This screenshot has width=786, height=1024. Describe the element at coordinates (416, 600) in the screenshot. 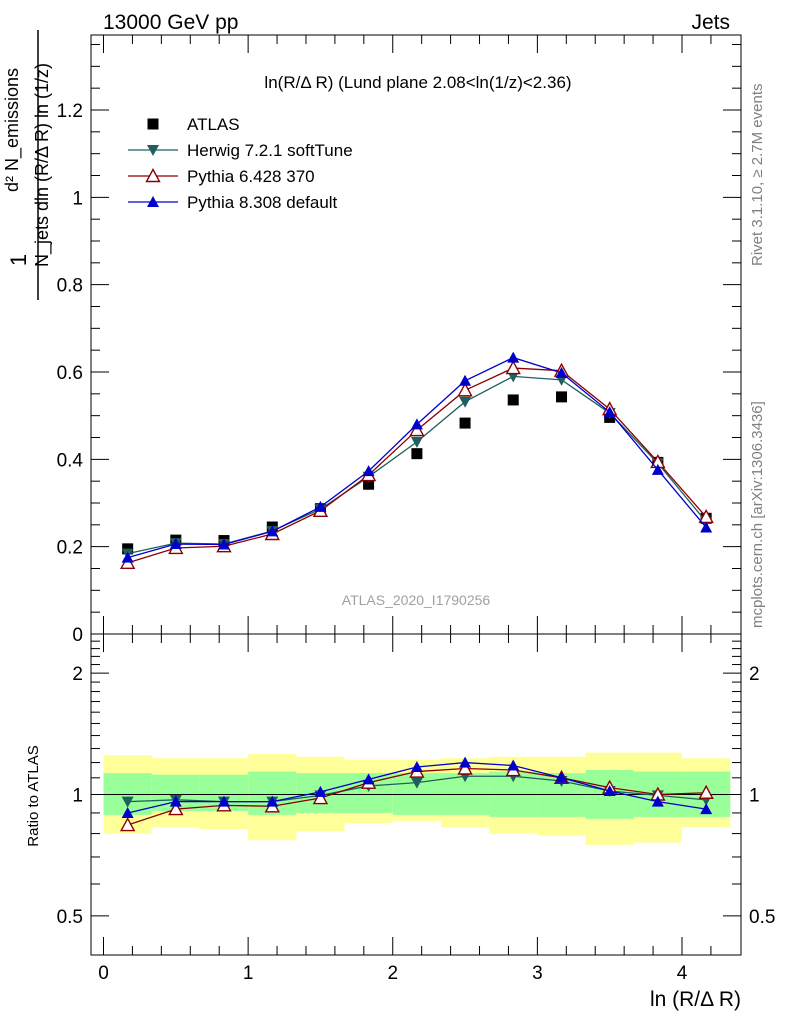

I see `analysis-label: ATLAS_2020_I1790256` at that location.